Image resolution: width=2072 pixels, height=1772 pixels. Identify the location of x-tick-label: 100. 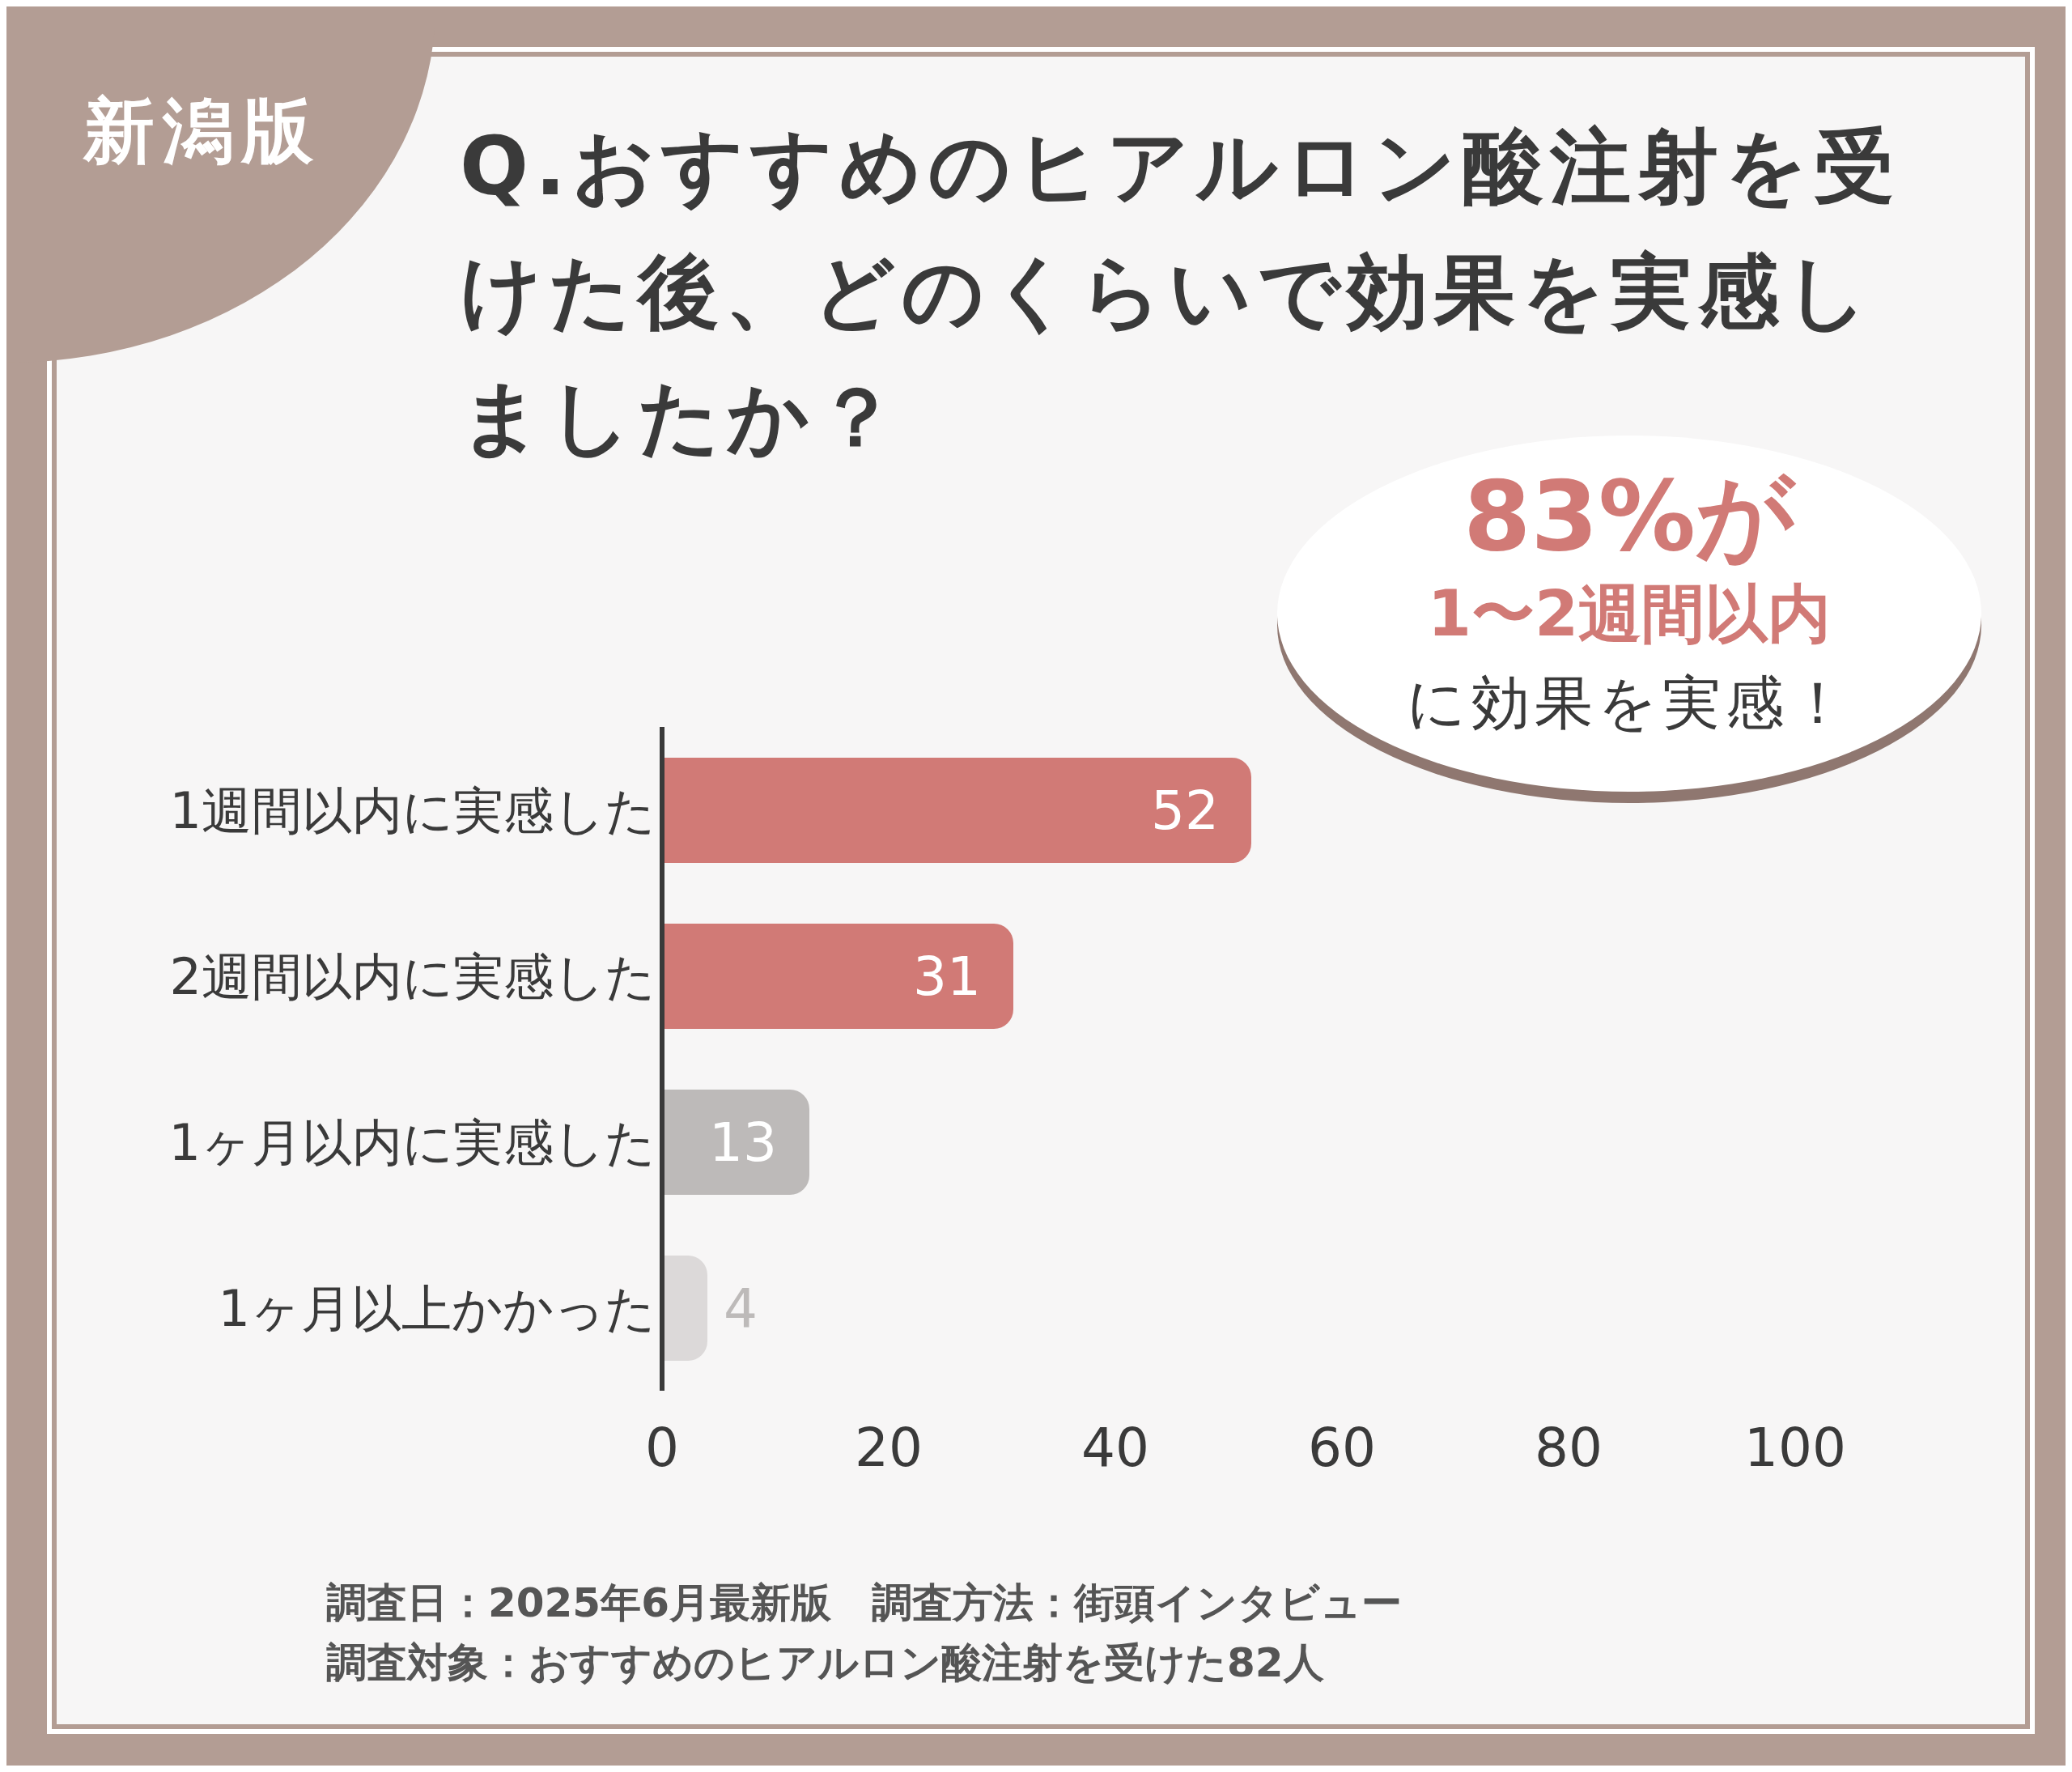
(1795, 1448).